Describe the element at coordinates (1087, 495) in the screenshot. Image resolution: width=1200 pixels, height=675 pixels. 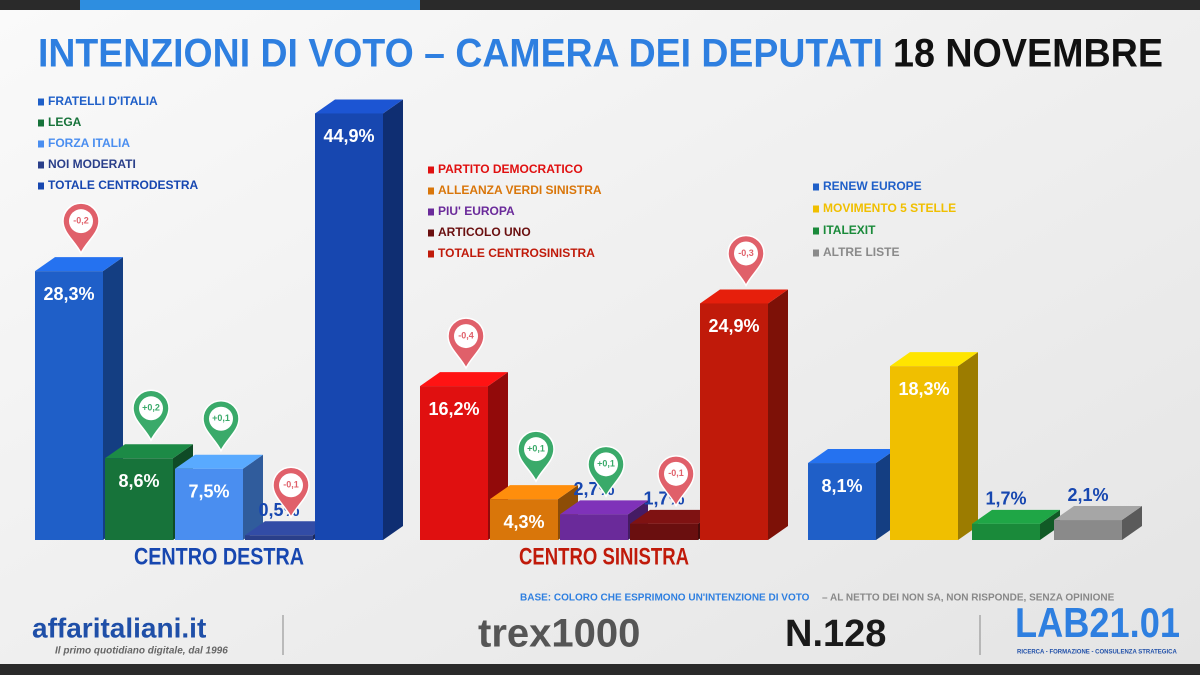
I see `value-label: 2,1%` at that location.